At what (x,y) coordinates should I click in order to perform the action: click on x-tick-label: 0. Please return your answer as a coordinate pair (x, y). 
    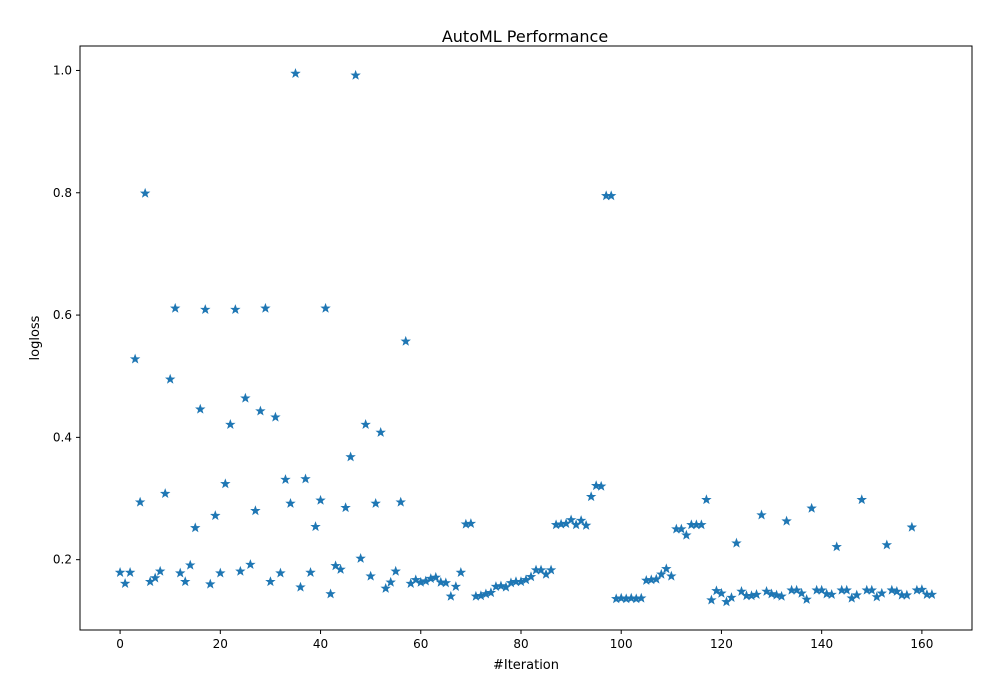
    Looking at the image, I should click on (120, 644).